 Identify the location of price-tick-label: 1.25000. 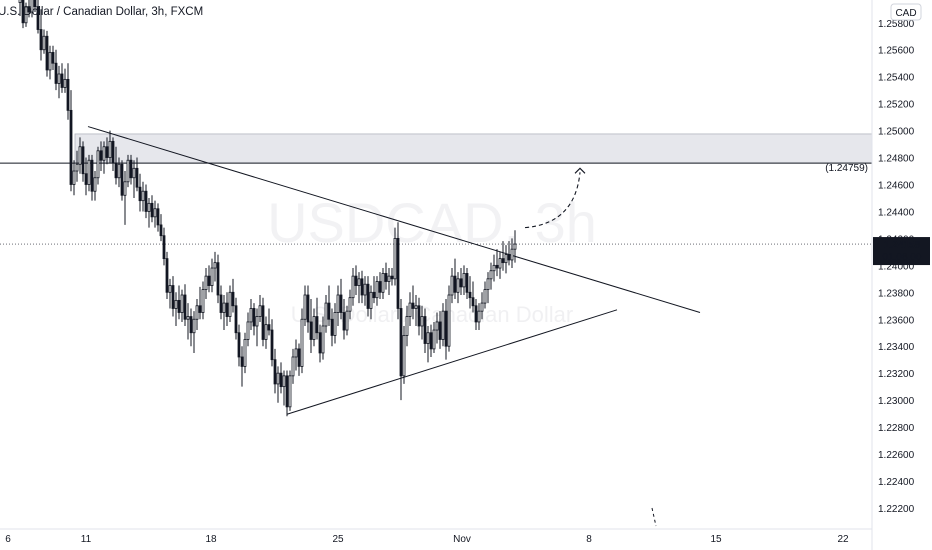
(896, 132).